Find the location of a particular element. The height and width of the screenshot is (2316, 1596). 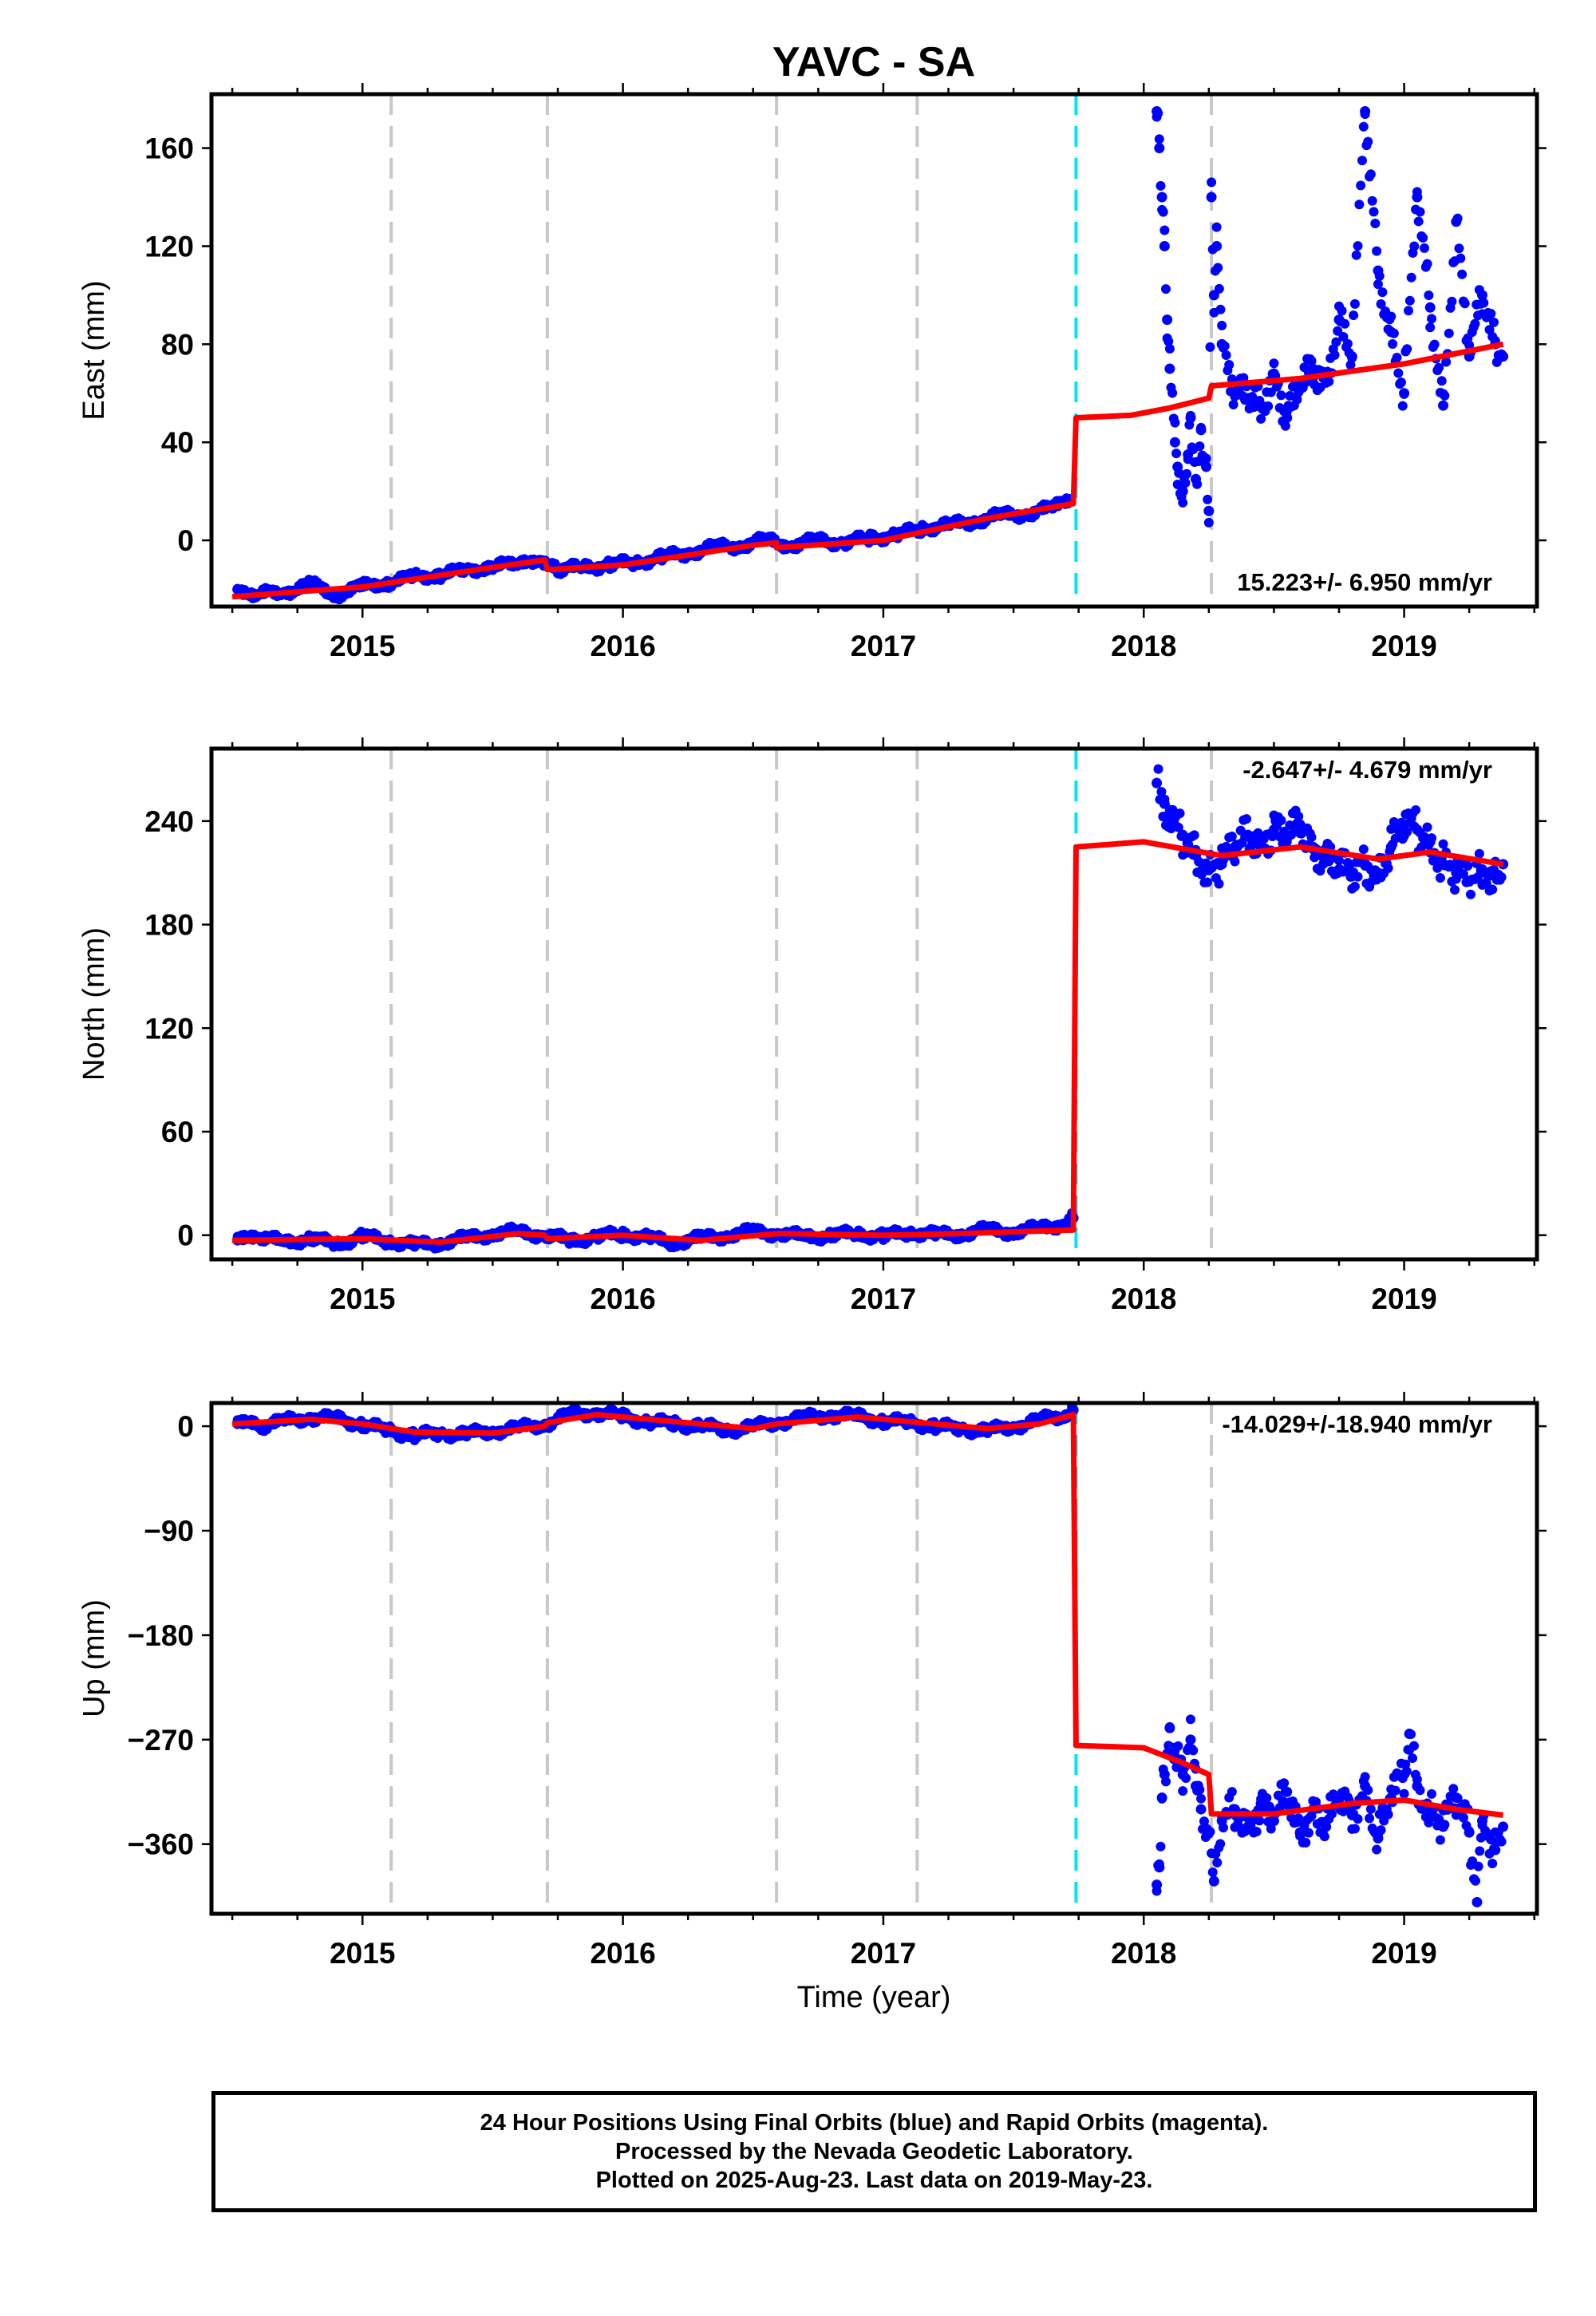

up-y-tick-label: 0 is located at coordinates (185, 1426).